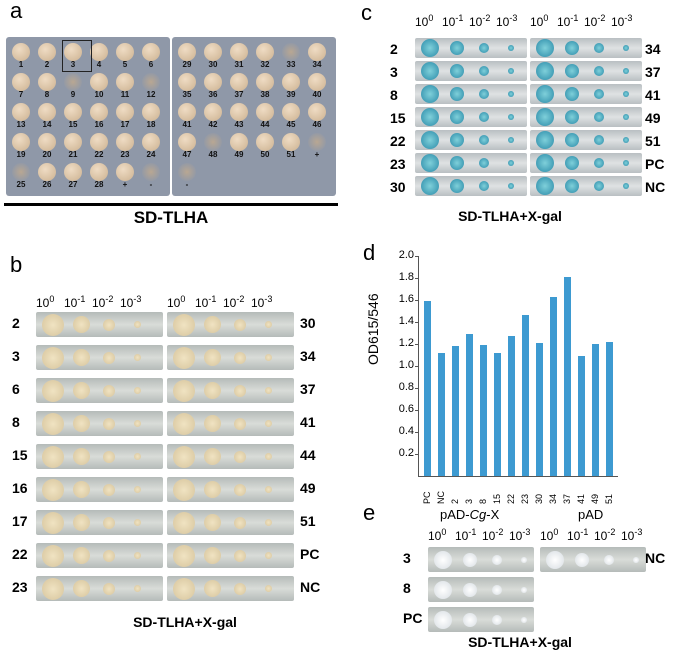 This screenshot has width=675, height=660. What do you see at coordinates (261, 302) in the screenshot?
I see `panel-b-dilution-label: 10-3` at bounding box center [261, 302].